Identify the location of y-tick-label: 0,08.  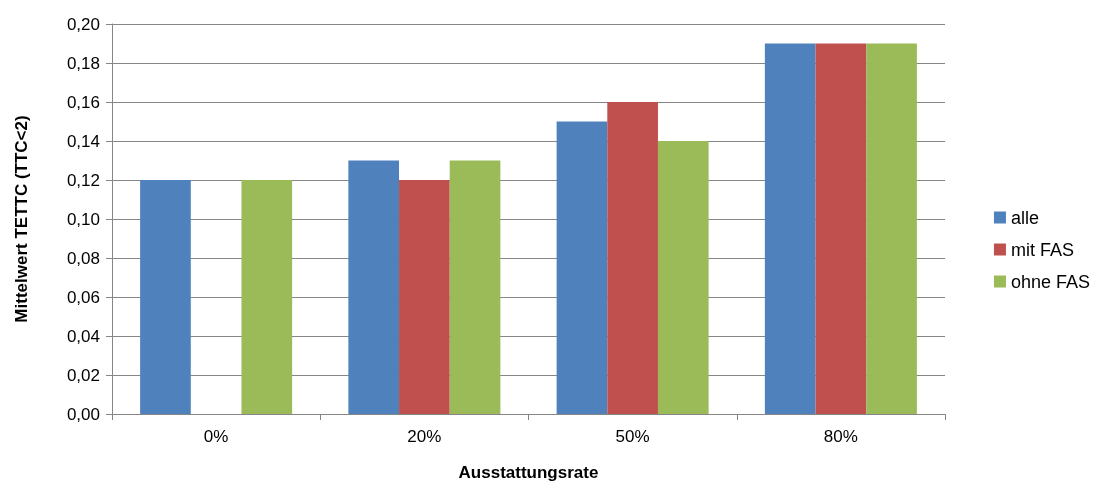
(83, 258).